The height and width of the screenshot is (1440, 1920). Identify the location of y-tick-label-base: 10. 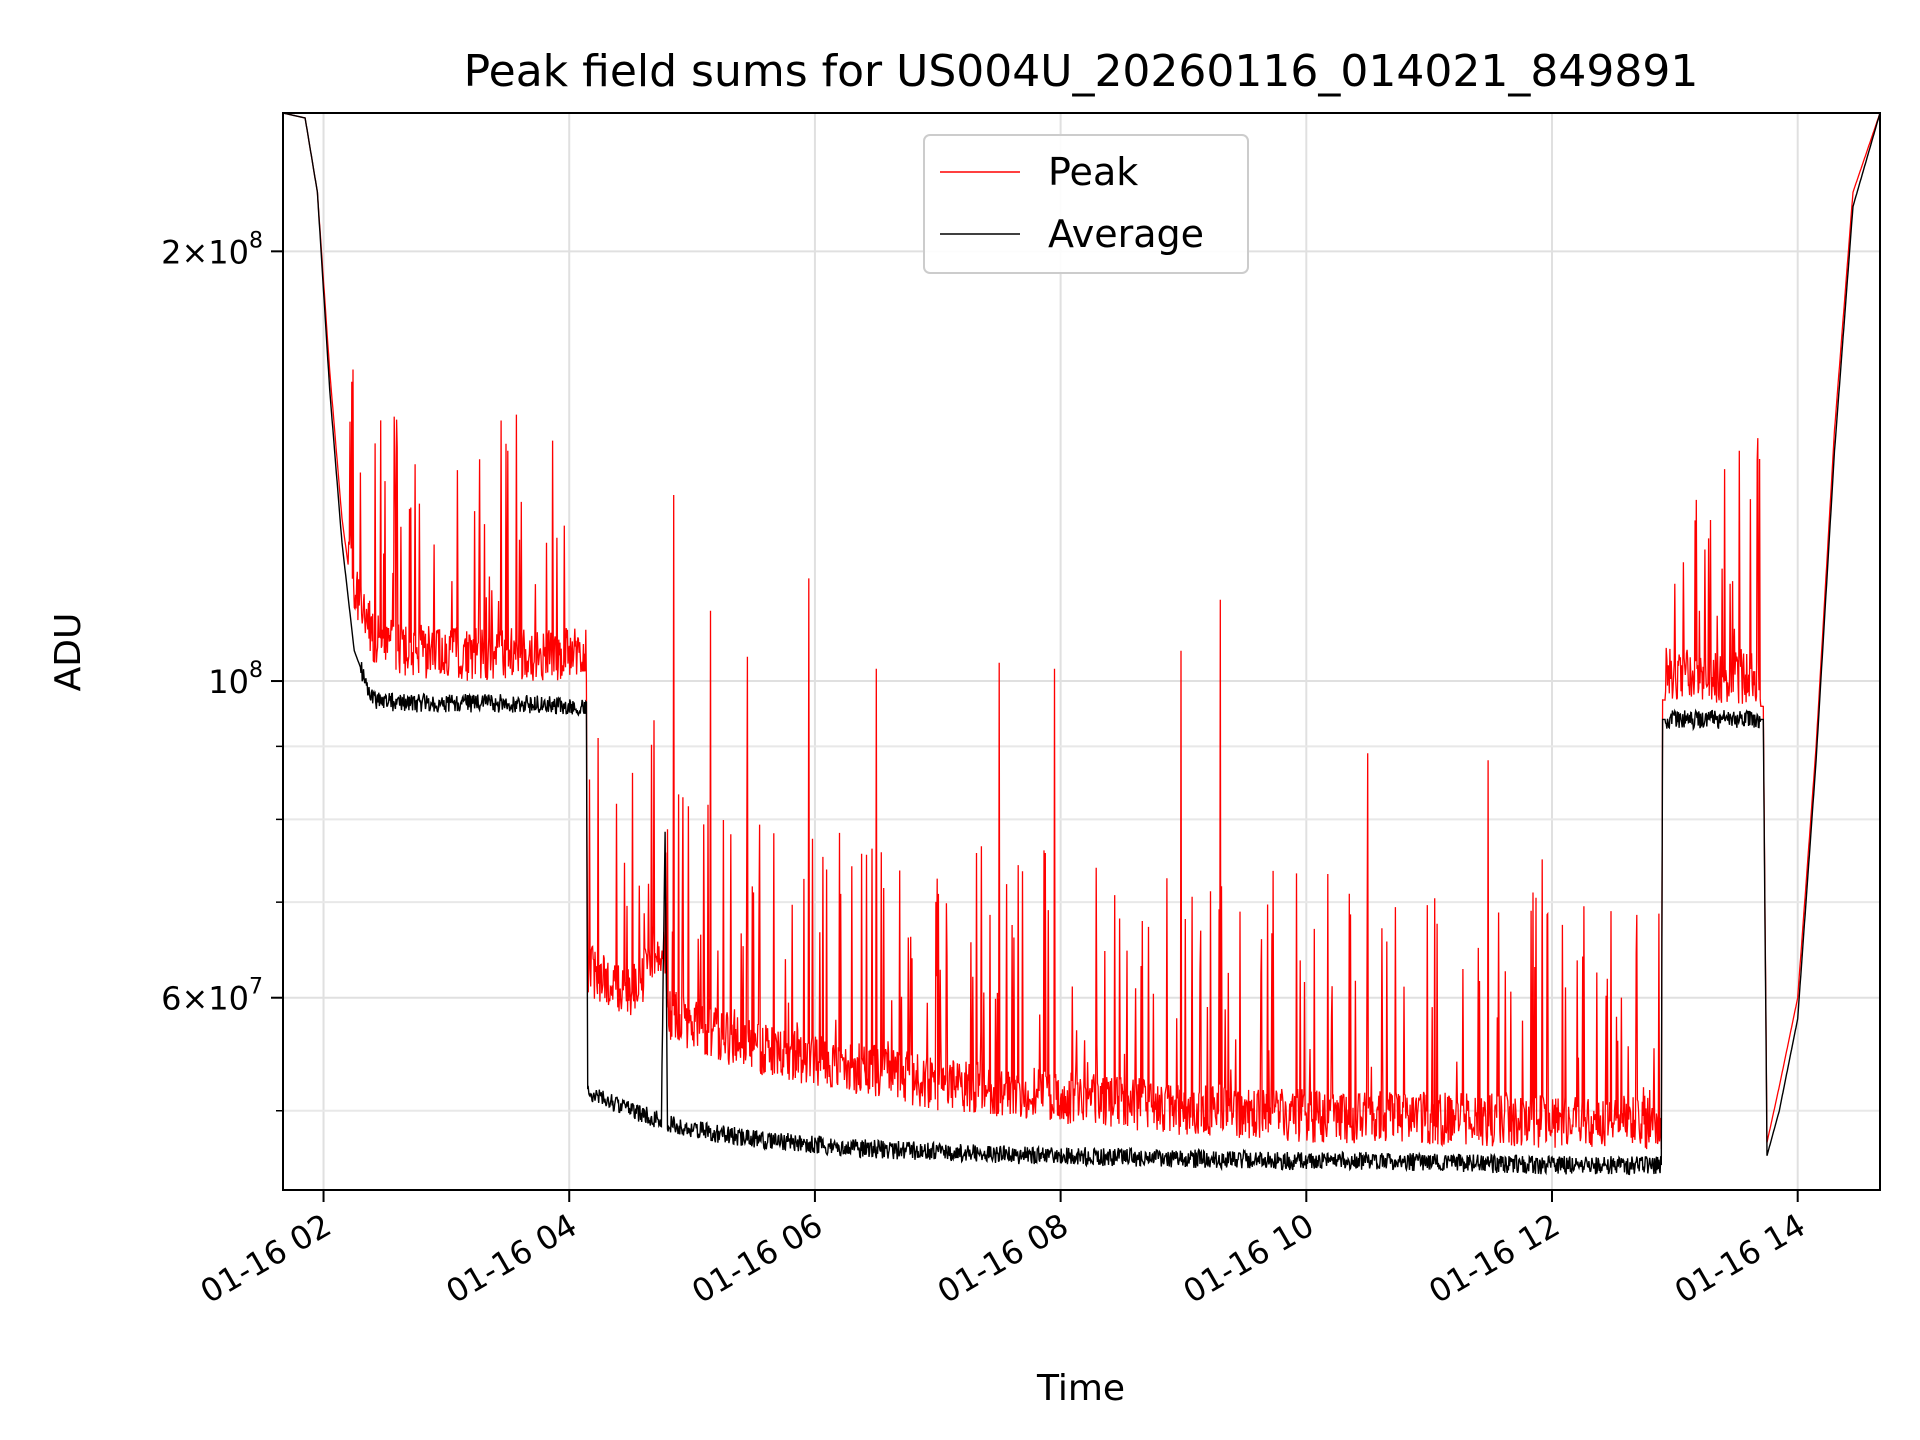
(228, 682).